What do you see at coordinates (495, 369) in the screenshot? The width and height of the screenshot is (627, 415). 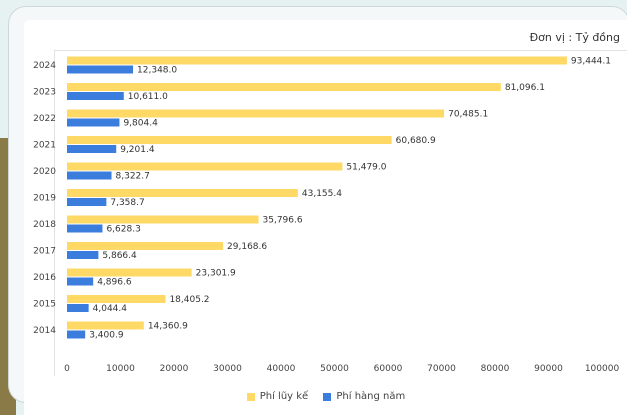 I see `x-tick-label: 80000` at bounding box center [495, 369].